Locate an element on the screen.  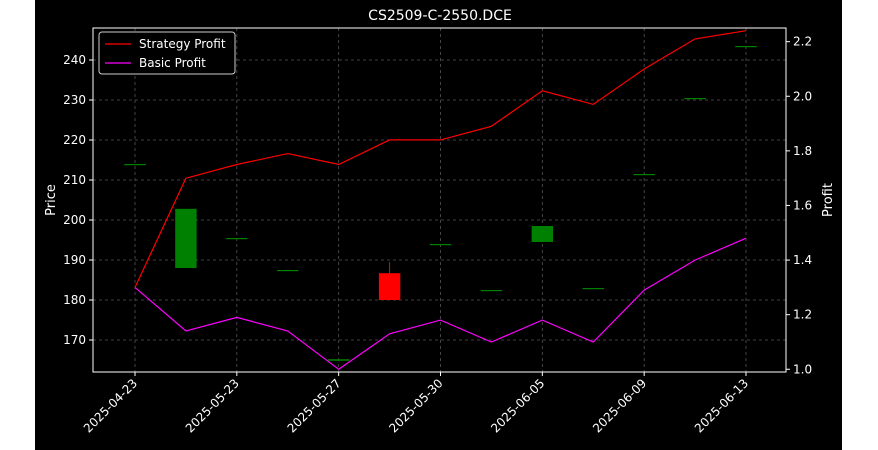
right-tick-label: 1.0 is located at coordinates (802, 369).